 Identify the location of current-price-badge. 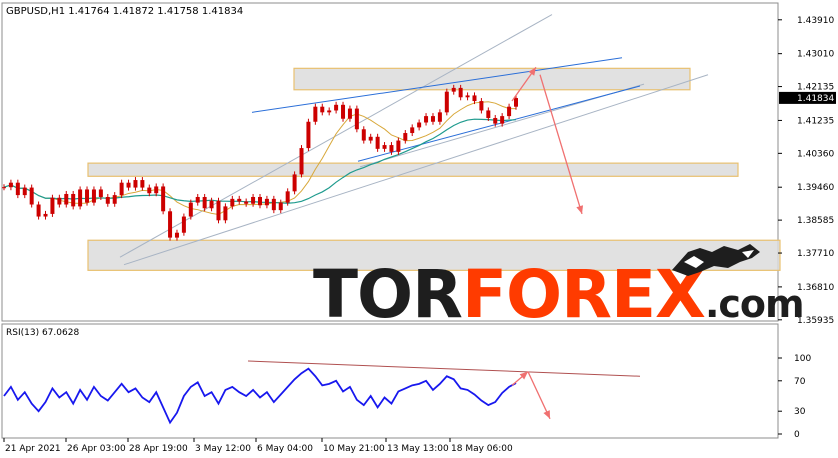
(807, 97).